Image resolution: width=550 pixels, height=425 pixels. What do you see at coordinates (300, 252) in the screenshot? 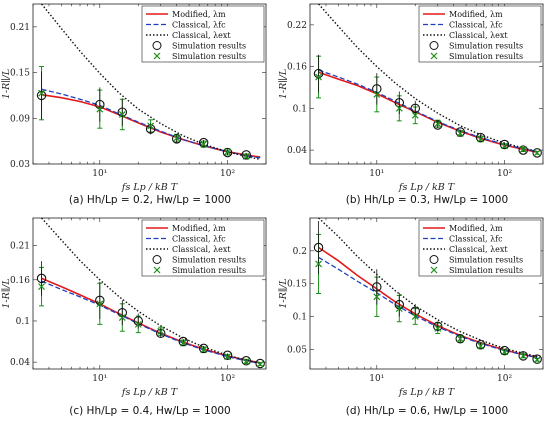
I see `y-tick-label: 0.2` at bounding box center [300, 252].